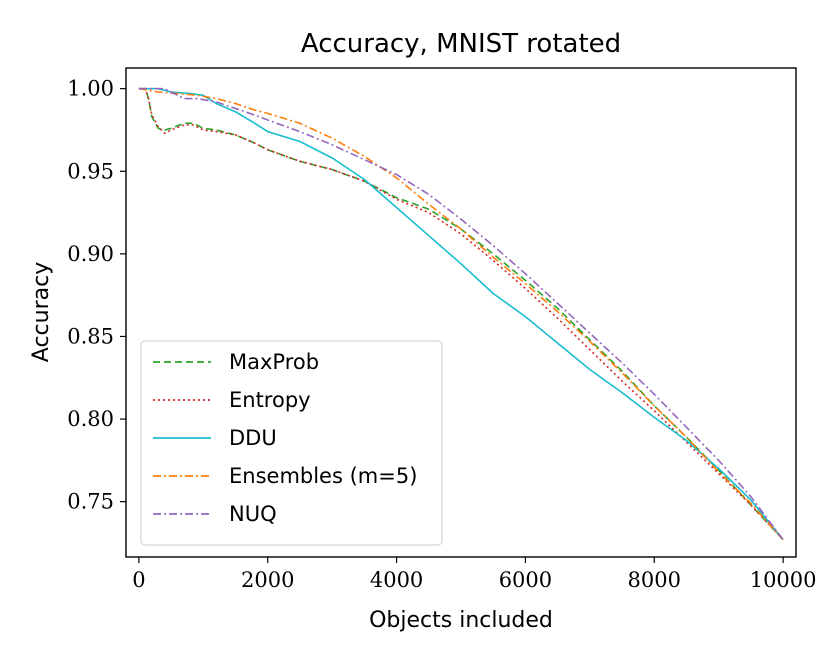  Describe the element at coordinates (274, 362) in the screenshot. I see `legend-label: MaxProb` at that location.